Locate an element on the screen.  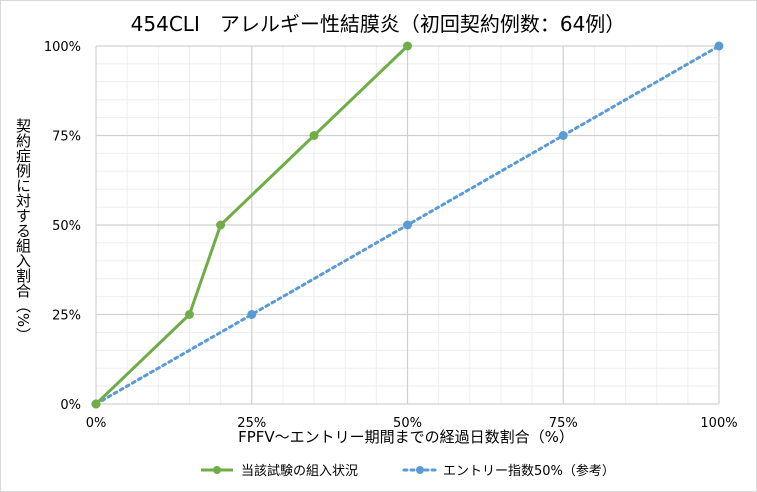
x-tick-label: 75% is located at coordinates (563, 423).